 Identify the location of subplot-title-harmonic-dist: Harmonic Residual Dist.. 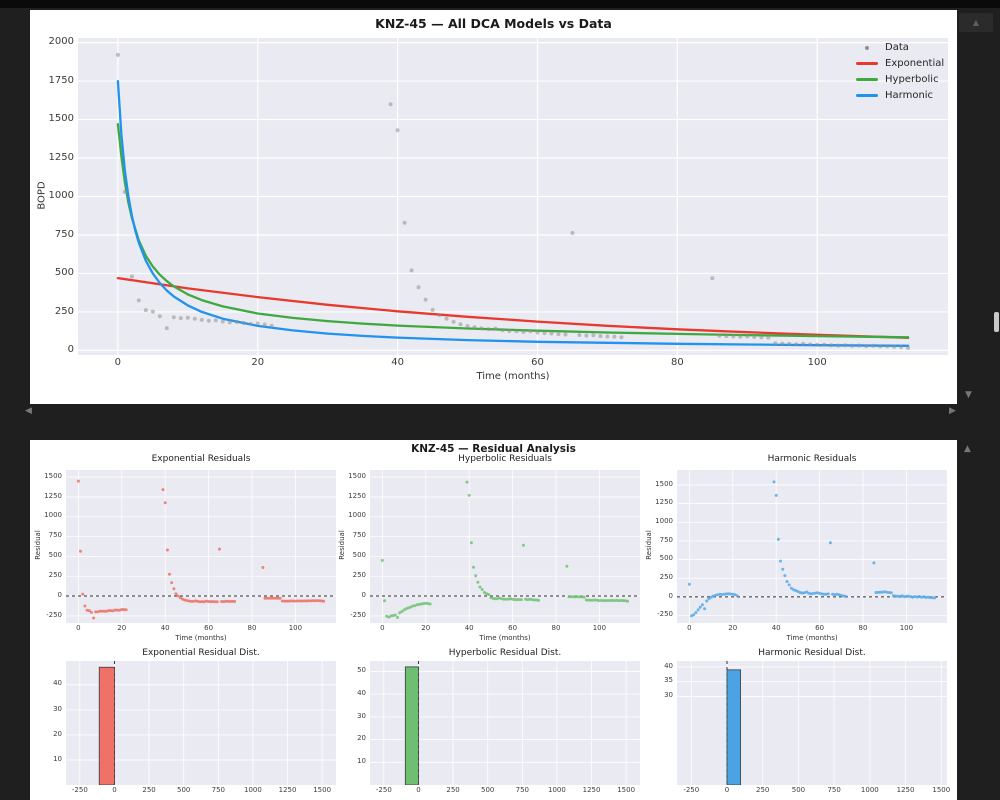
(812, 653).